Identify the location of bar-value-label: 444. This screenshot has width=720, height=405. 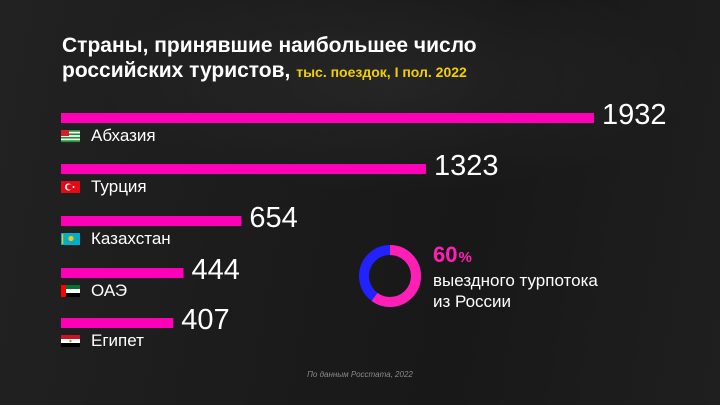
(215, 270).